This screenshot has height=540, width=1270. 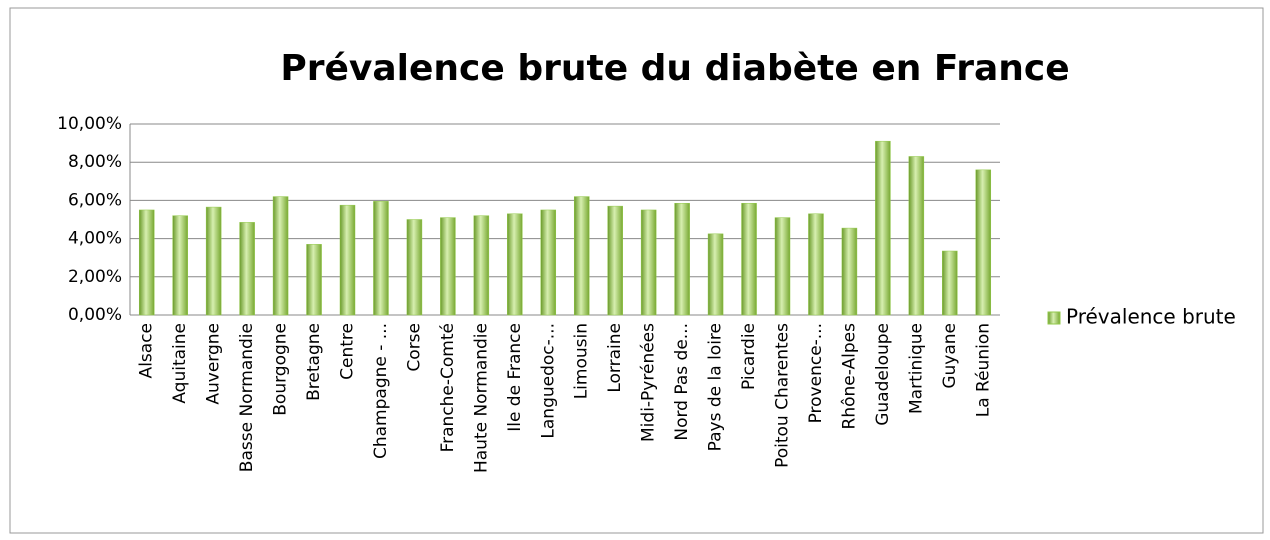 I want to click on y-tick-label: 10,00%, so click(x=89, y=124).